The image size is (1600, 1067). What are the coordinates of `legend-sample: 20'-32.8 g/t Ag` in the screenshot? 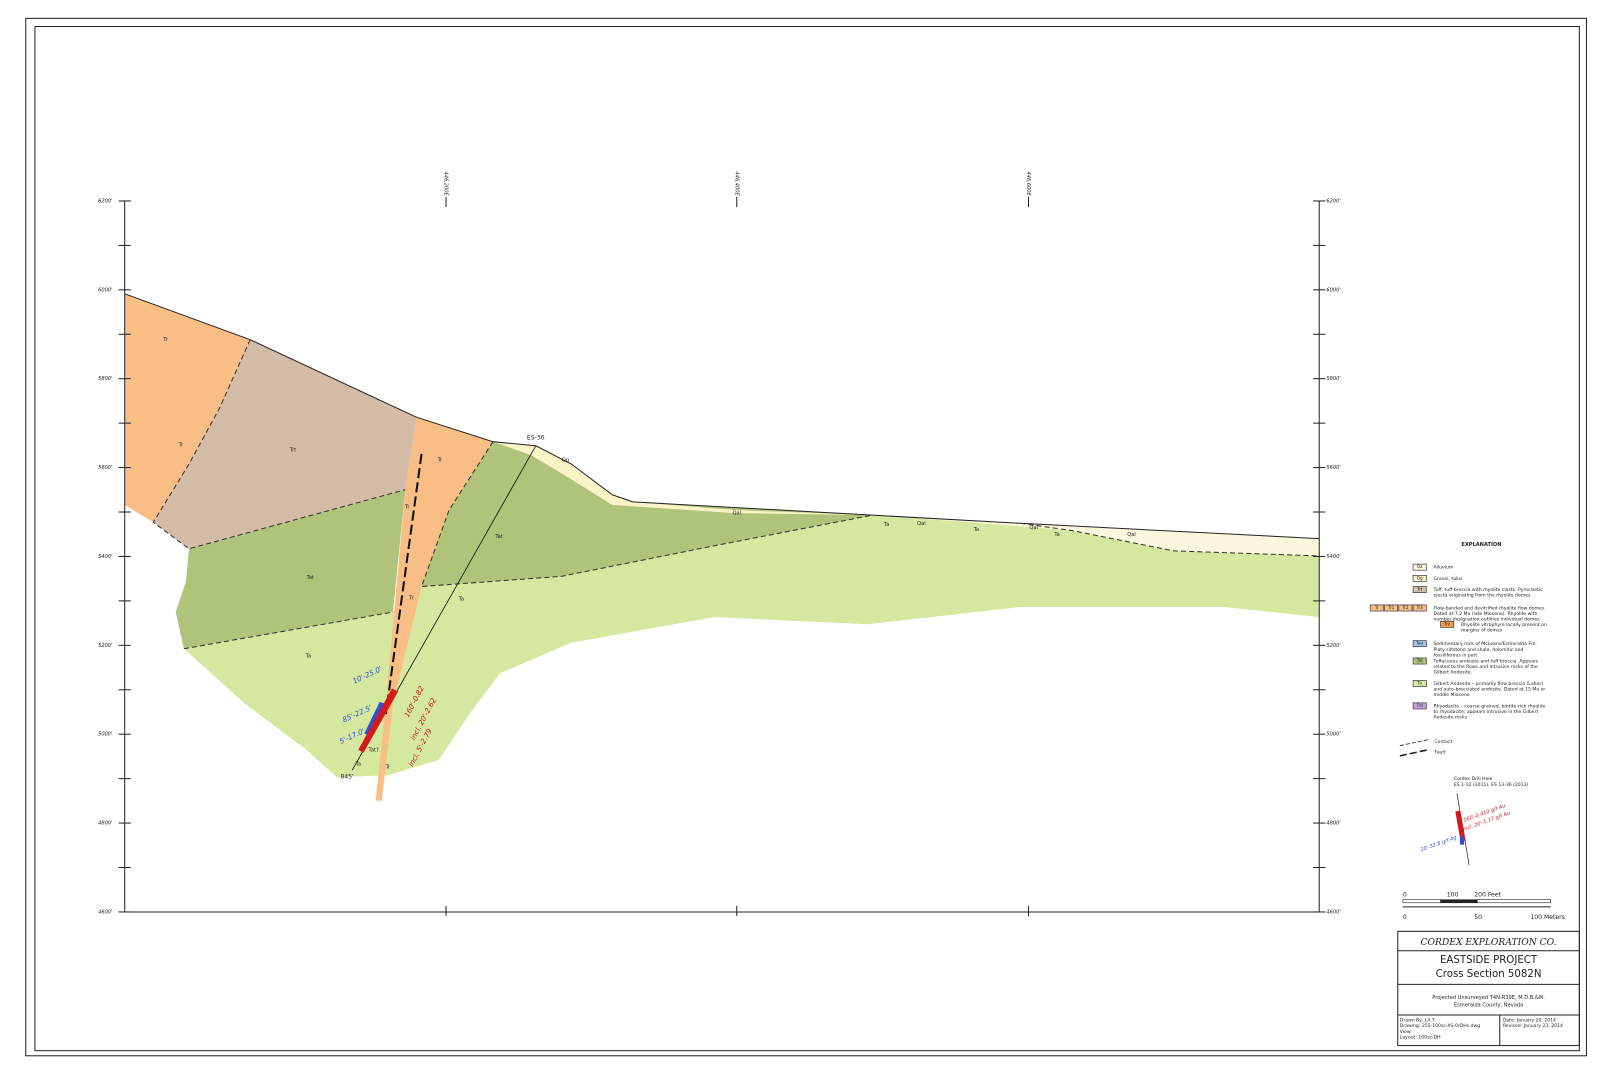 It's located at (1439, 844).